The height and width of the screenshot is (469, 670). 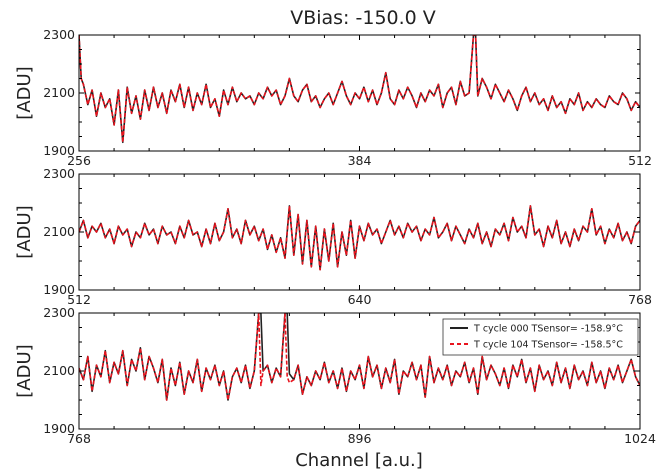 I want to click on x-tick-label: 1024, so click(x=640, y=438).